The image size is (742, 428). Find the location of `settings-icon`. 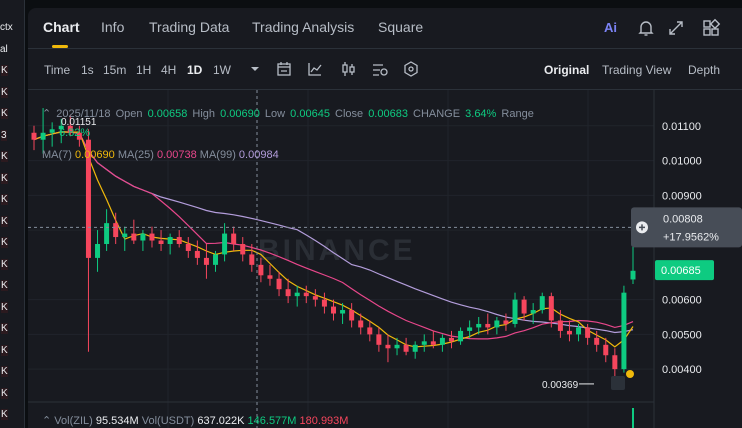

settings-icon is located at coordinates (380, 69).